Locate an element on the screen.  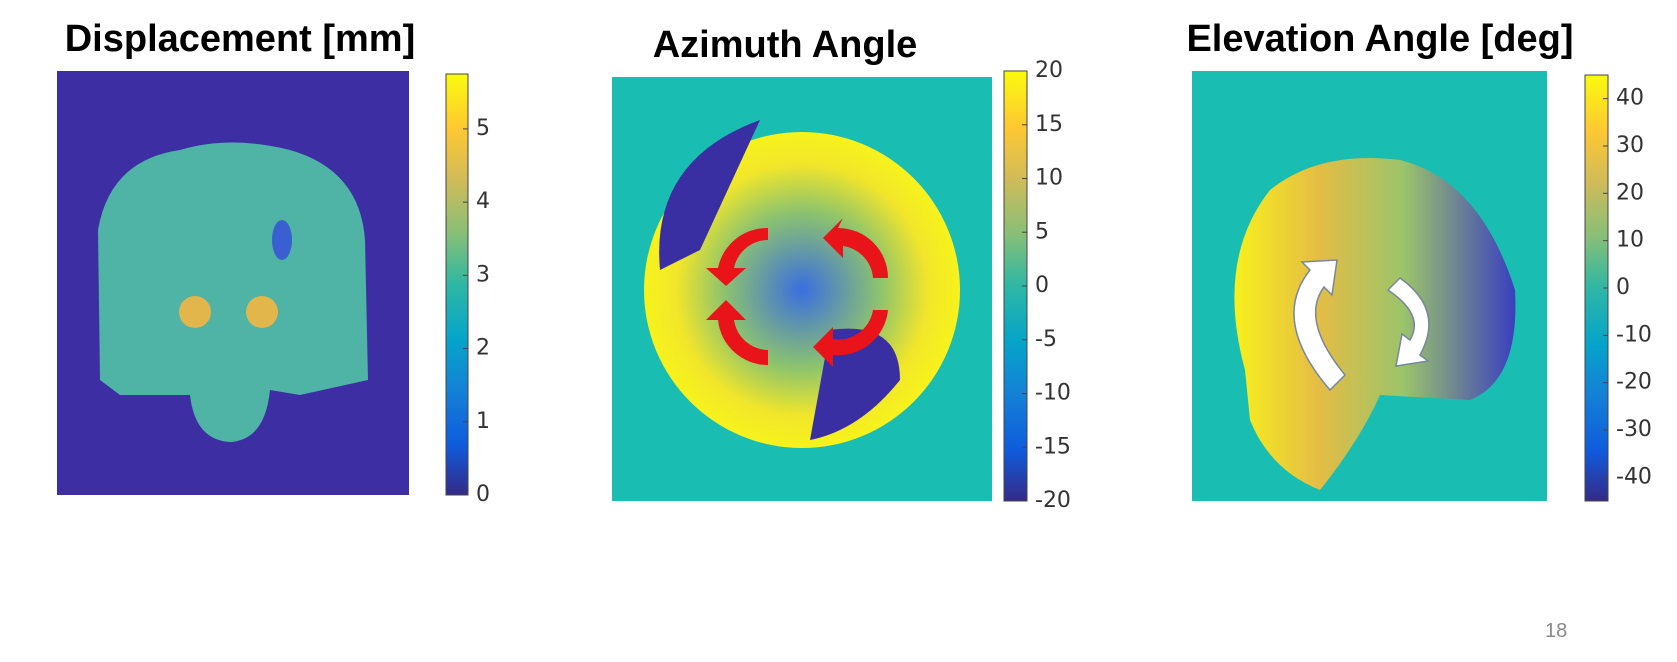
colorbar-tick-label: -15 is located at coordinates (1053, 446).